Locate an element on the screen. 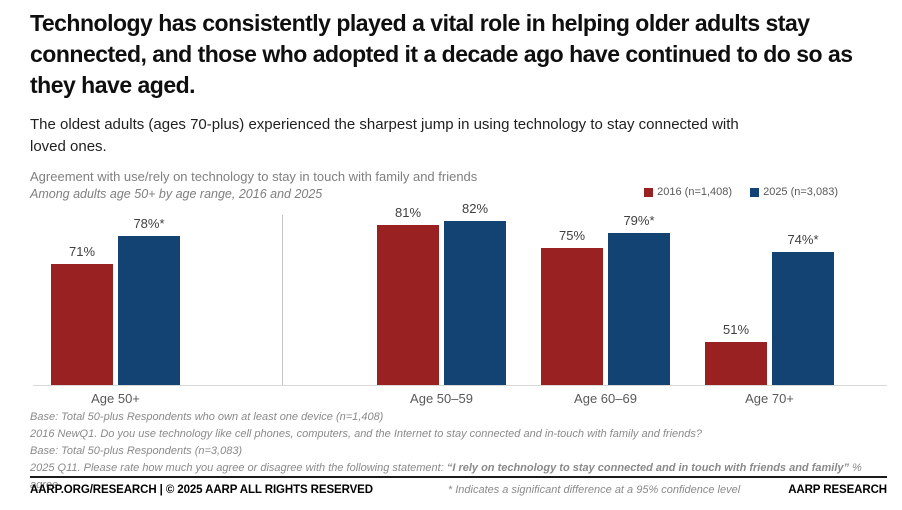  bar-value-label: 82% is located at coordinates (475, 208).